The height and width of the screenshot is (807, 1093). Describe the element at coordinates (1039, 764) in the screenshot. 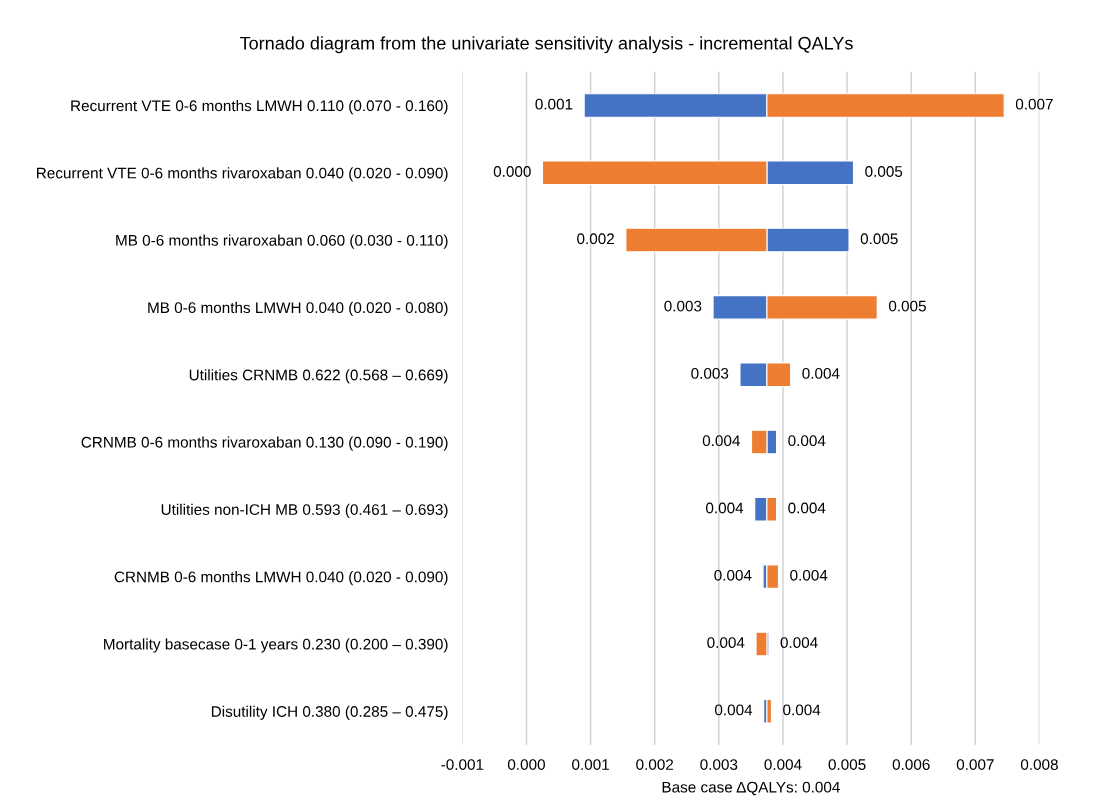

I see `x-tick-label: 0.008` at that location.